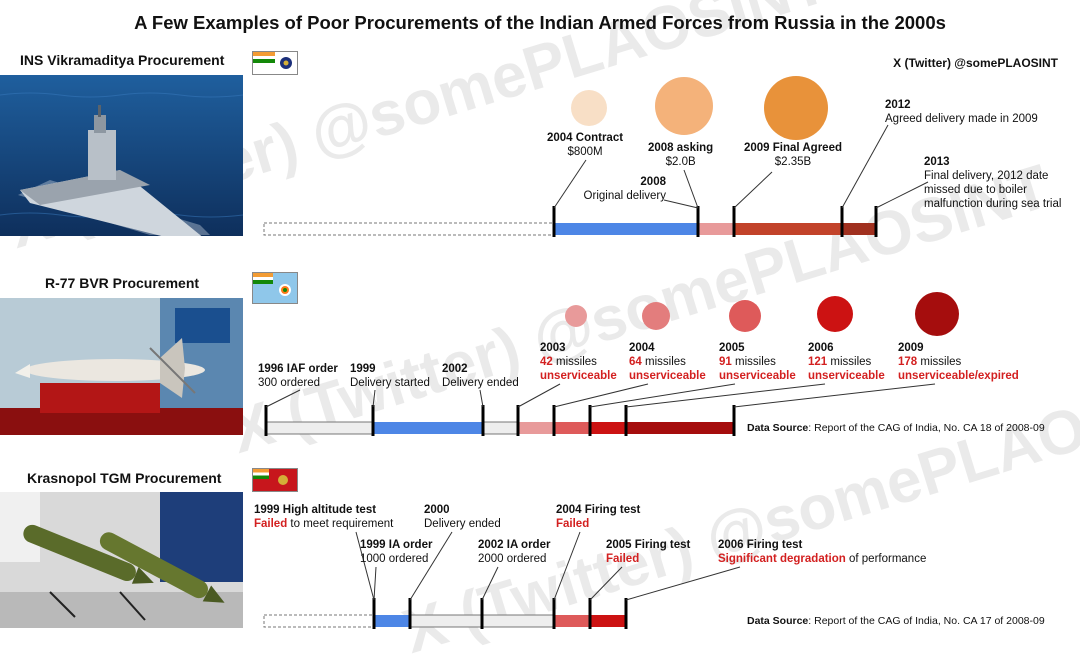 The height and width of the screenshot is (668, 1080). I want to click on event-2000-delivery-ended: 2000 Delivery ended, so click(462, 517).